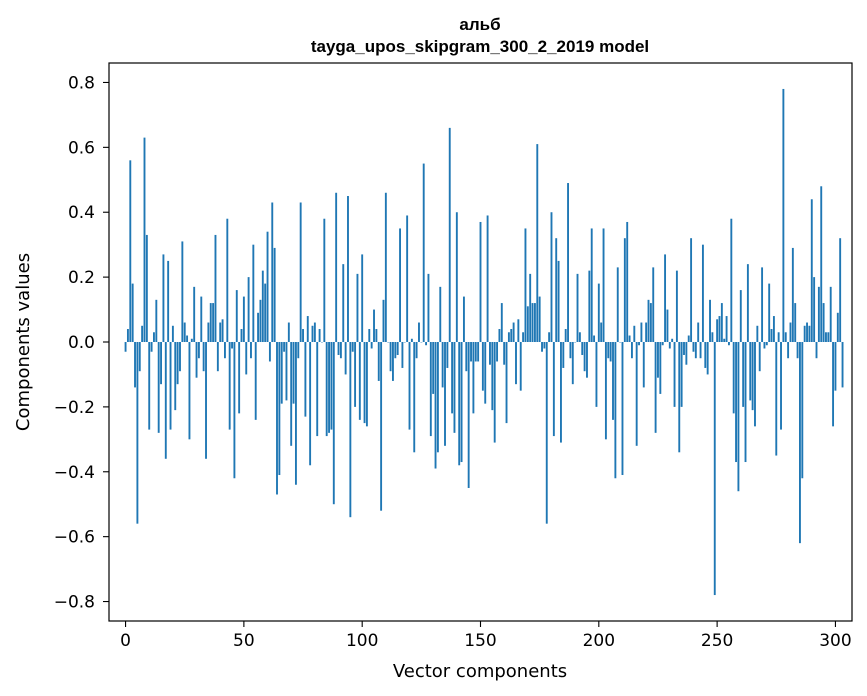  I want to click on y-tick-label: 0.0, so click(81, 343).